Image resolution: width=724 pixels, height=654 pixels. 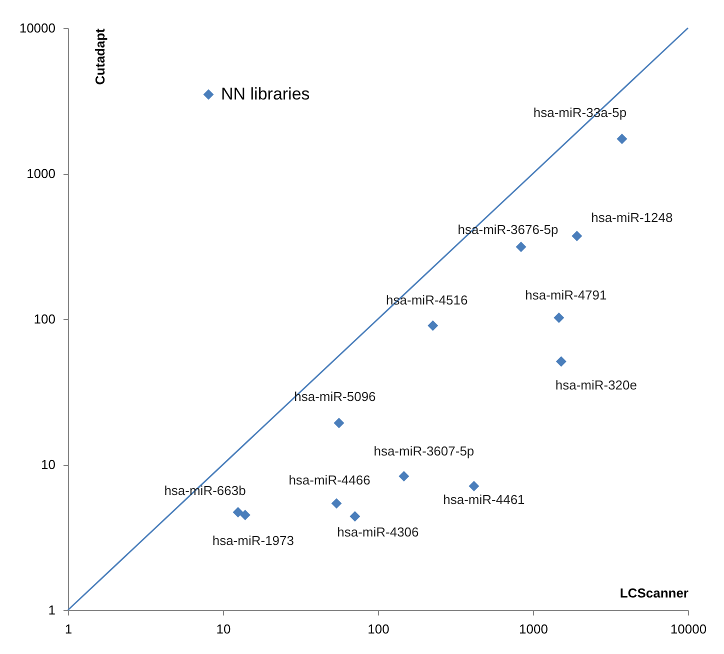 I want to click on x-tick-label: 10000, so click(x=688, y=629).